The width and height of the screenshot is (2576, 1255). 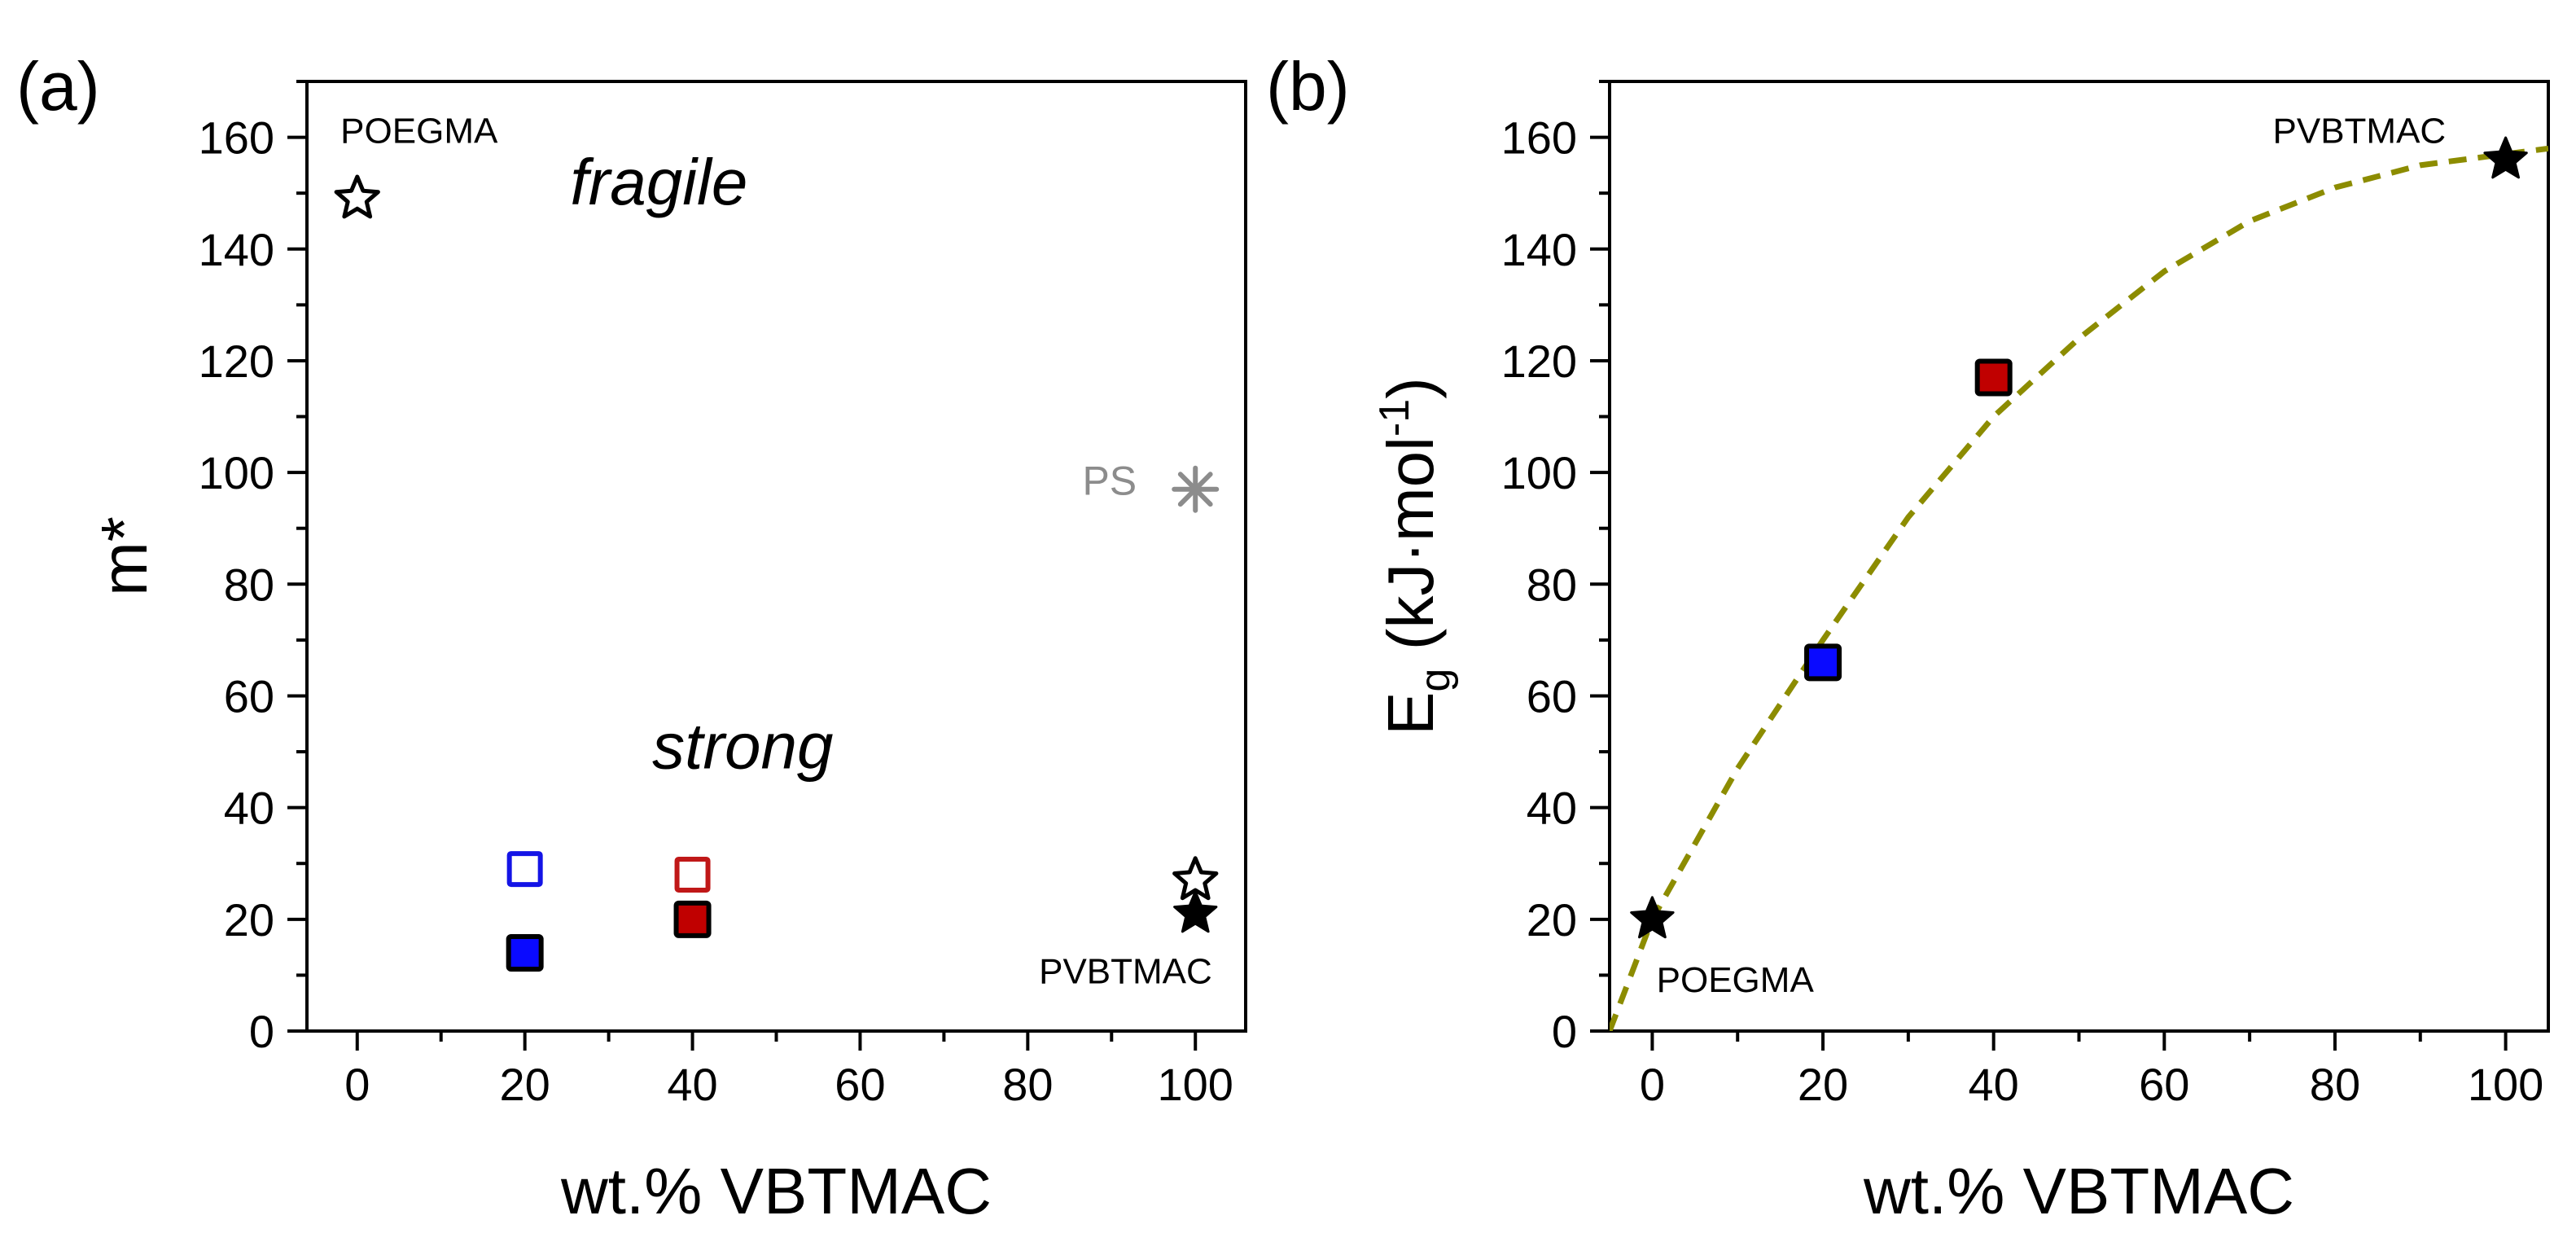 What do you see at coordinates (742, 746) in the screenshot?
I see `annotation-label: strong` at bounding box center [742, 746].